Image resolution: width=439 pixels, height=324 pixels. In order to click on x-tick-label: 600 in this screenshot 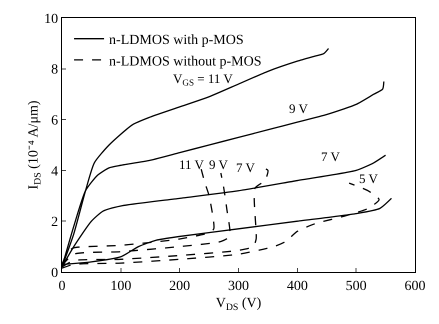, I will do `click(415, 286)`.